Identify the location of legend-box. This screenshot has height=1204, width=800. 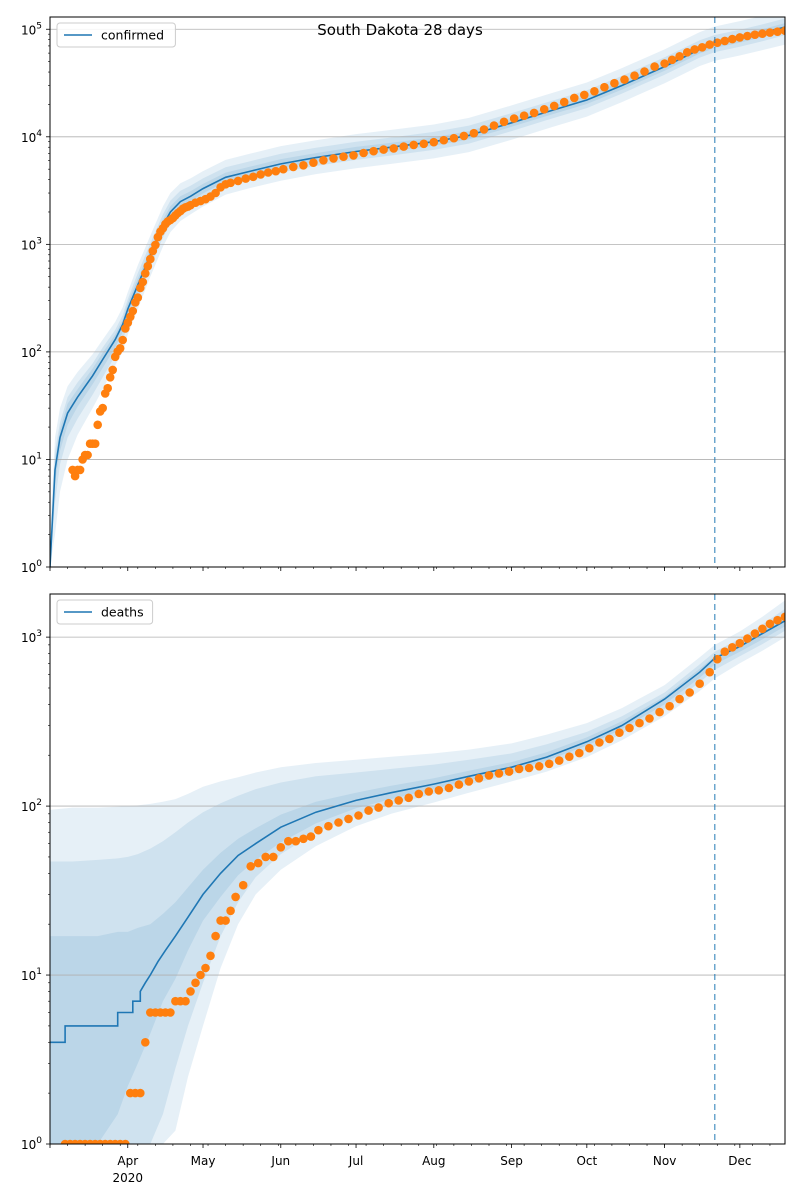
(105, 612).